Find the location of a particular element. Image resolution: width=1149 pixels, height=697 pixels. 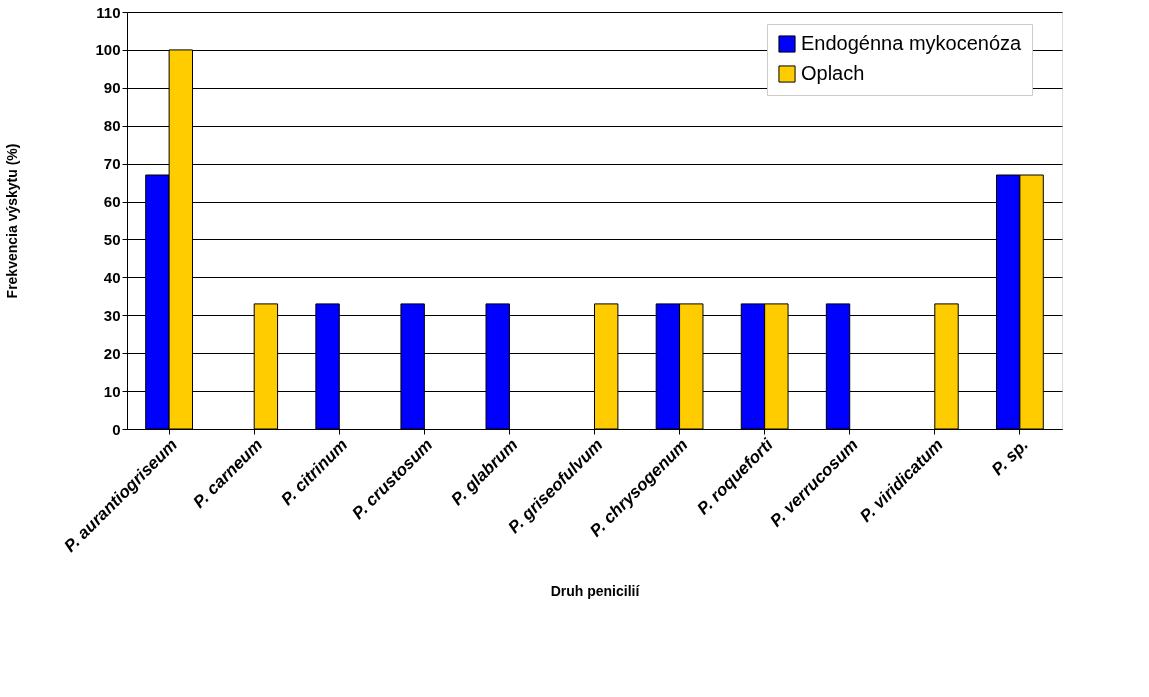

y-tick-label: 70 is located at coordinates (112, 164).